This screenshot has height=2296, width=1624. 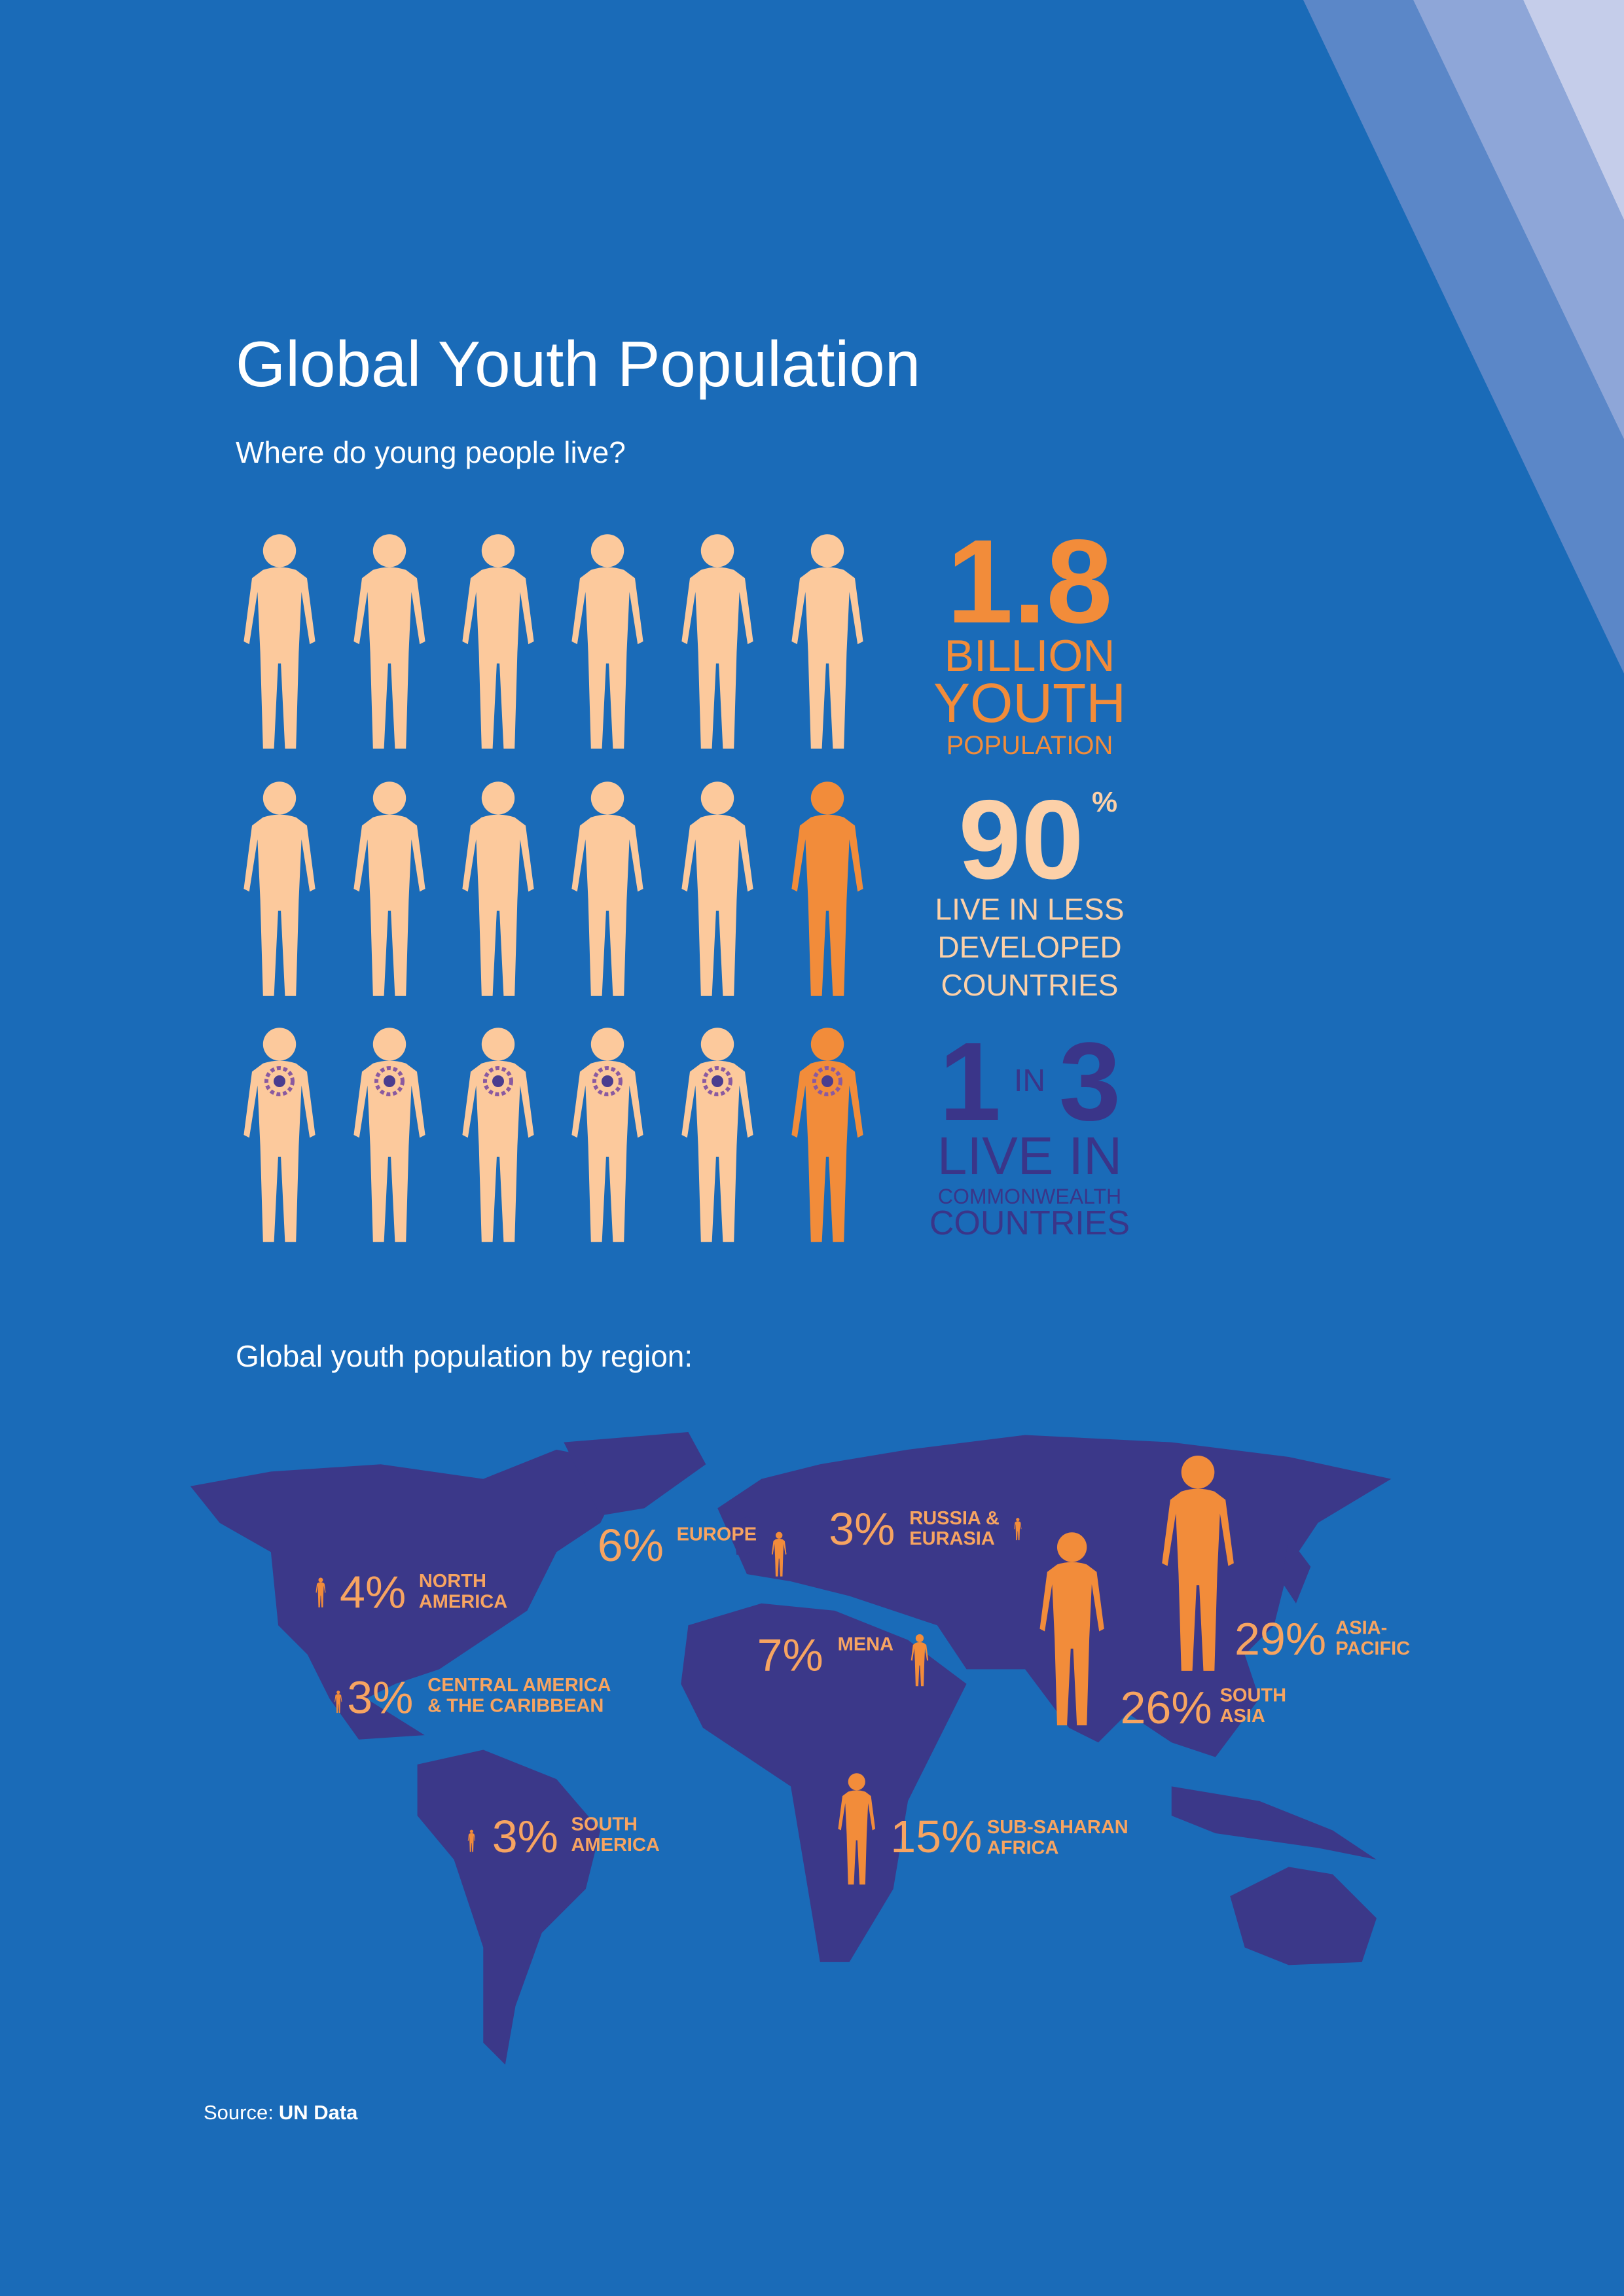 I want to click on stat-connector: IN, so click(x=1029, y=1081).